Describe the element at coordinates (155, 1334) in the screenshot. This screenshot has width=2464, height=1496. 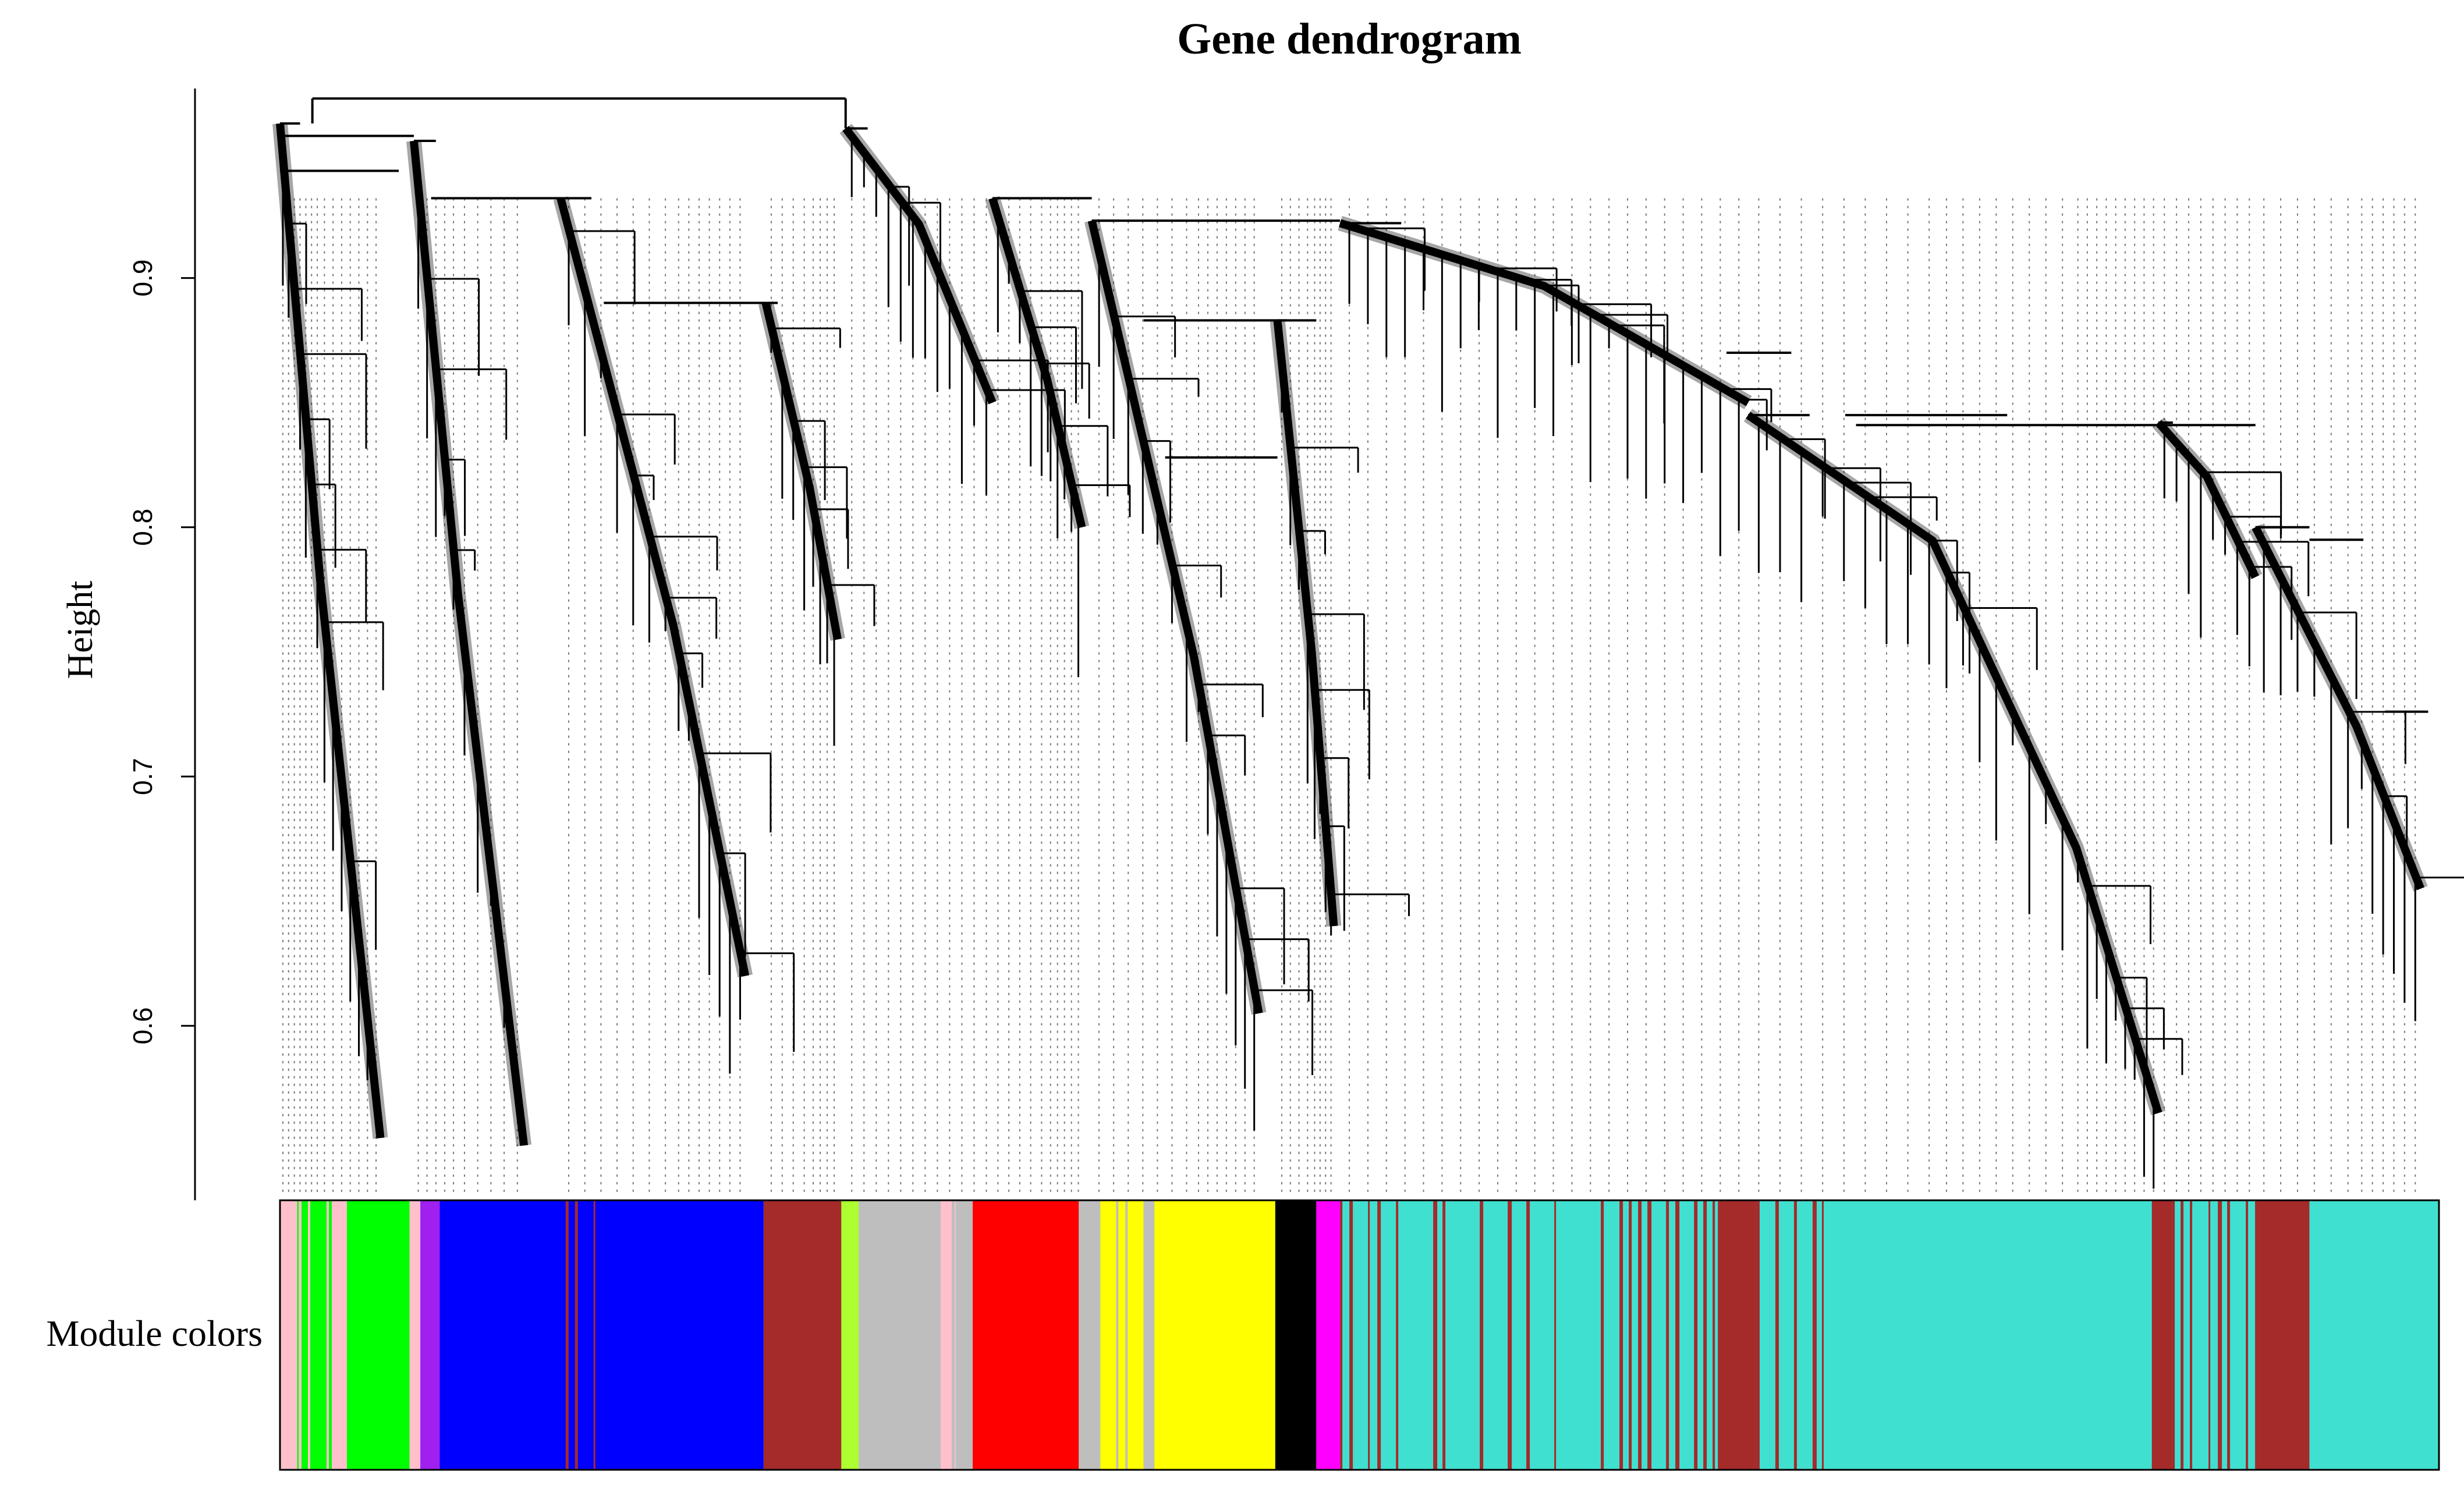
I see `module-colors-label: Module colors` at that location.